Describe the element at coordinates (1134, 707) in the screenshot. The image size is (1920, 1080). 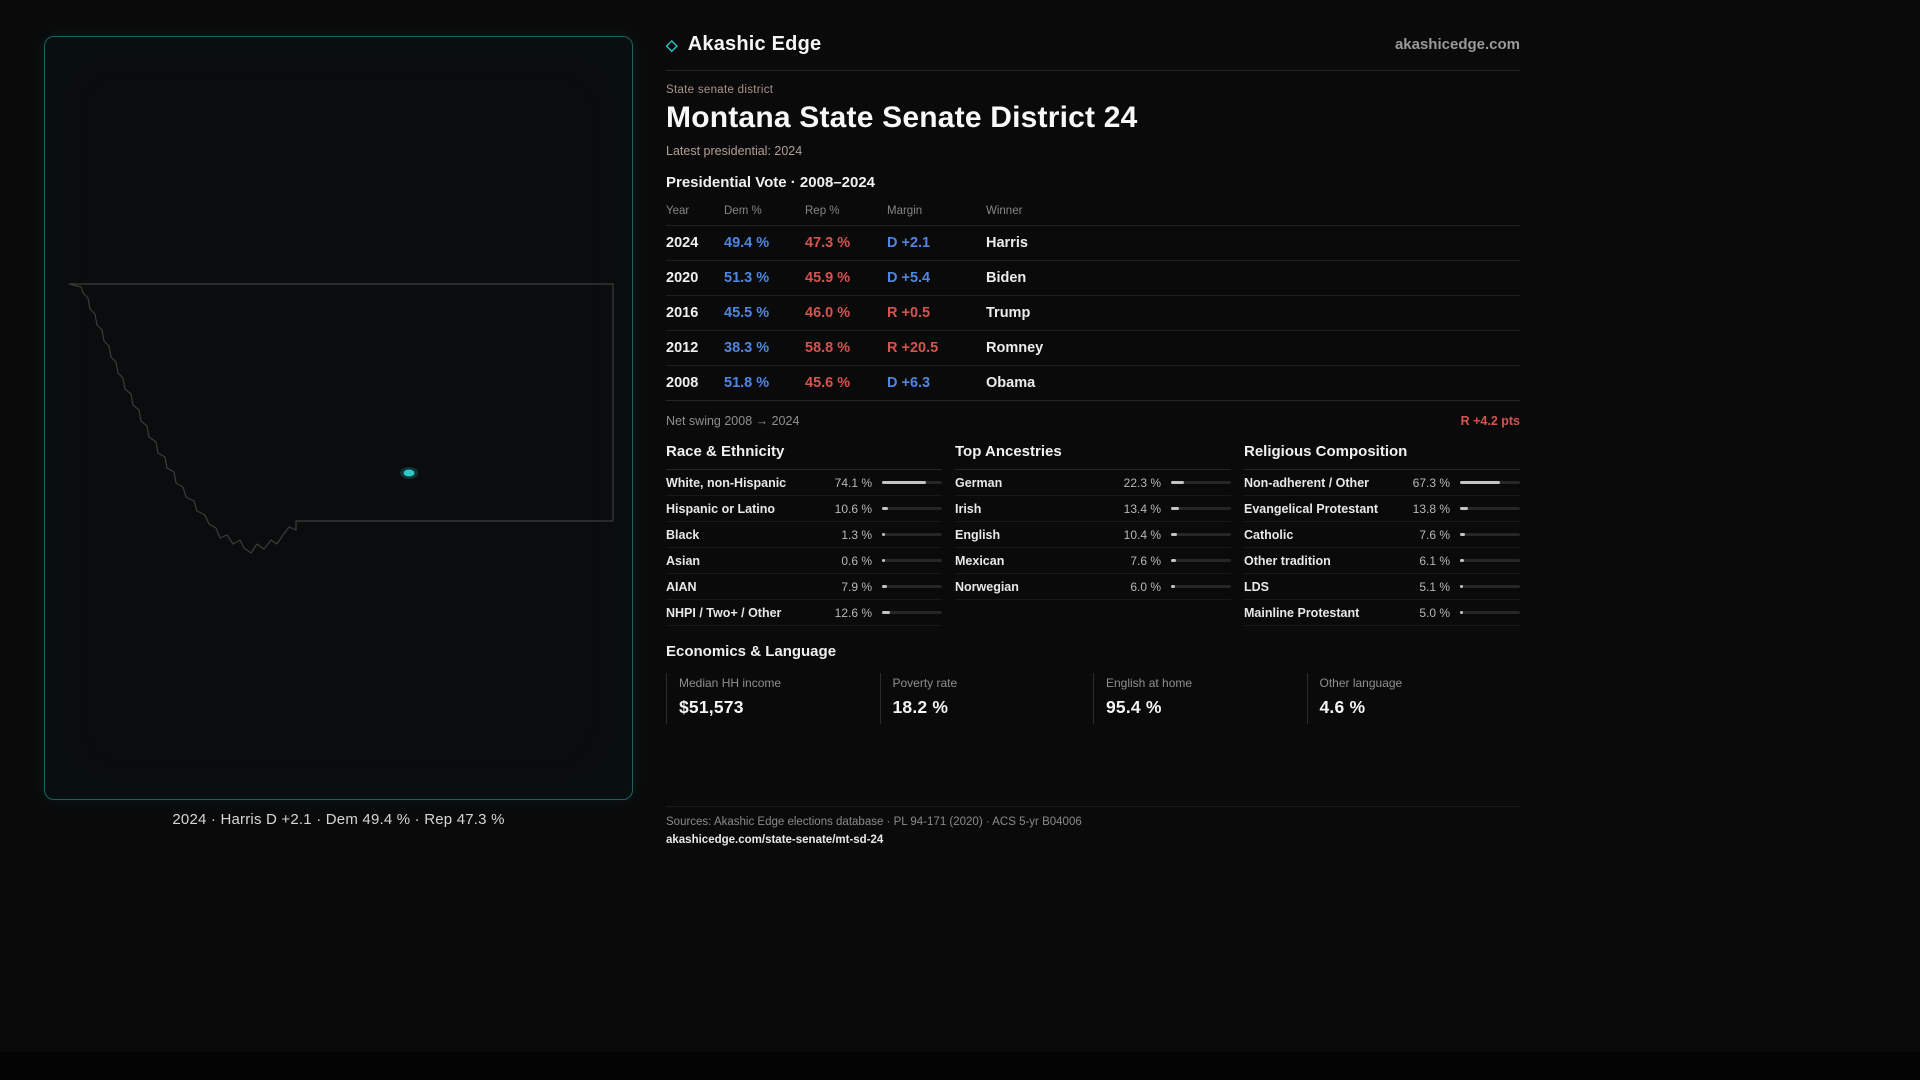
I see `stat-value: 95.4 %` at that location.